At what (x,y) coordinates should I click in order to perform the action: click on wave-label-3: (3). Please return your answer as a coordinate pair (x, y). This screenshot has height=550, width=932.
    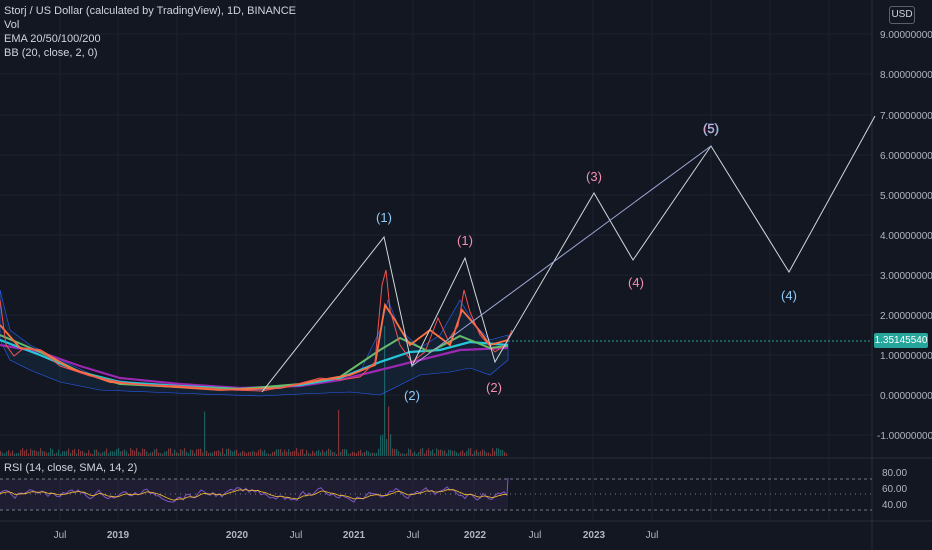
    Looking at the image, I should click on (594, 176).